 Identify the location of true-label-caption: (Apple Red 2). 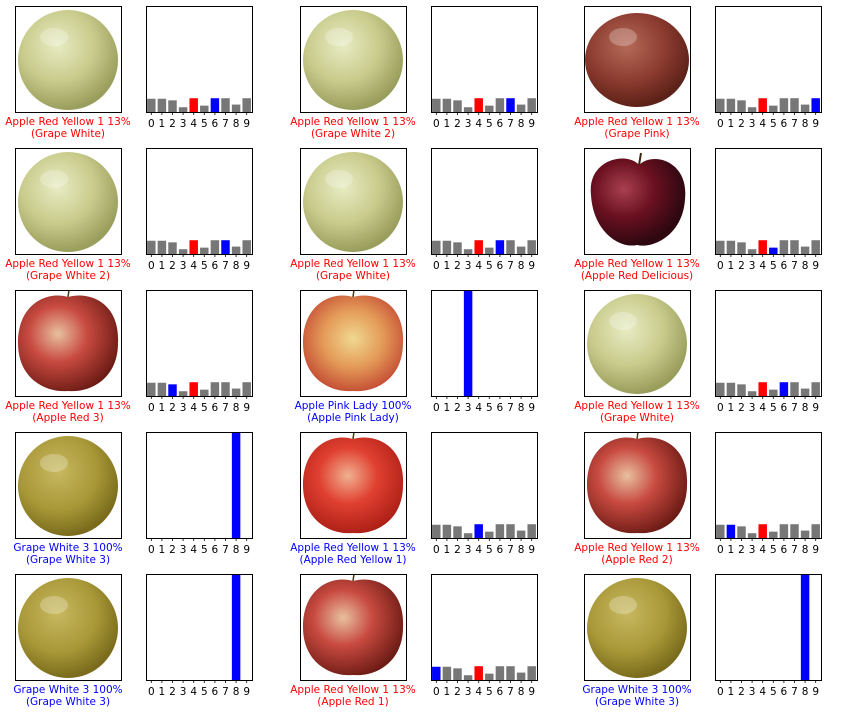
(636, 560).